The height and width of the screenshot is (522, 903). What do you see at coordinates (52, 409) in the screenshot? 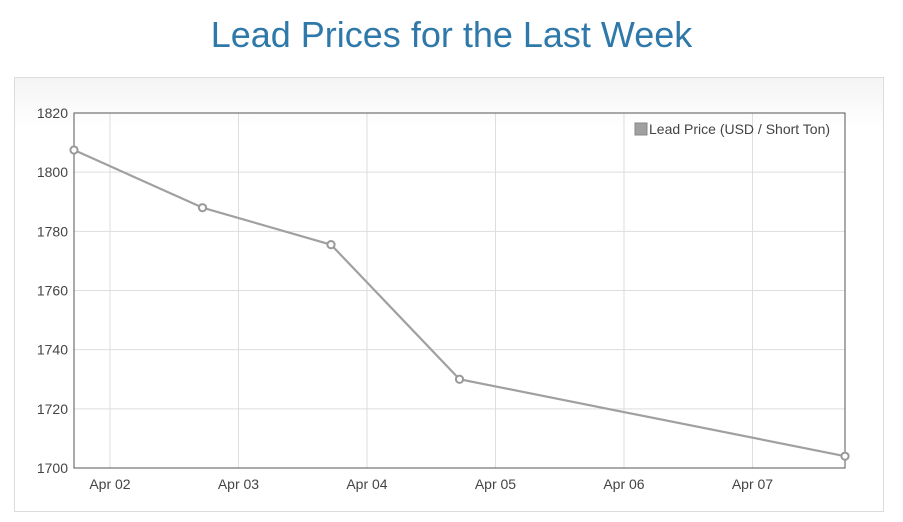
I see `y-tick-label: 1720` at bounding box center [52, 409].